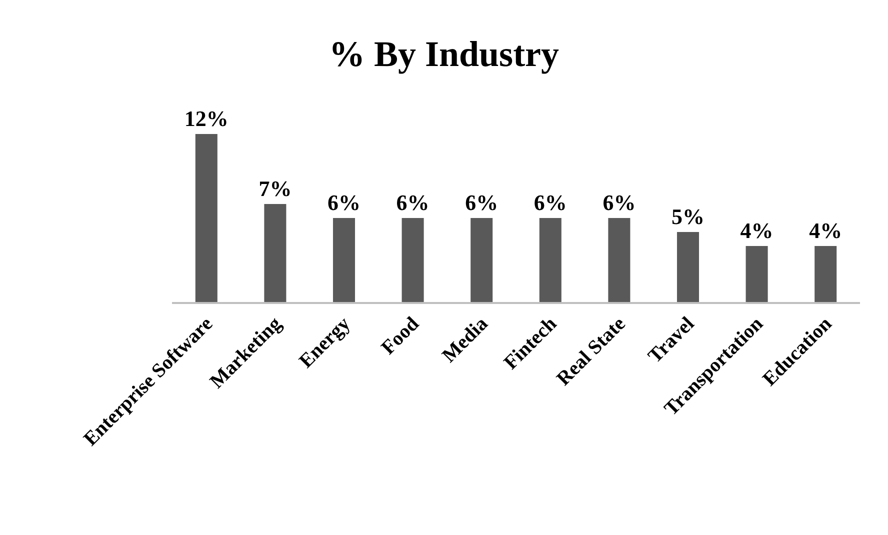 This screenshot has width=888, height=535. Describe the element at coordinates (275, 188) in the screenshot. I see `data-label: 7%` at that location.